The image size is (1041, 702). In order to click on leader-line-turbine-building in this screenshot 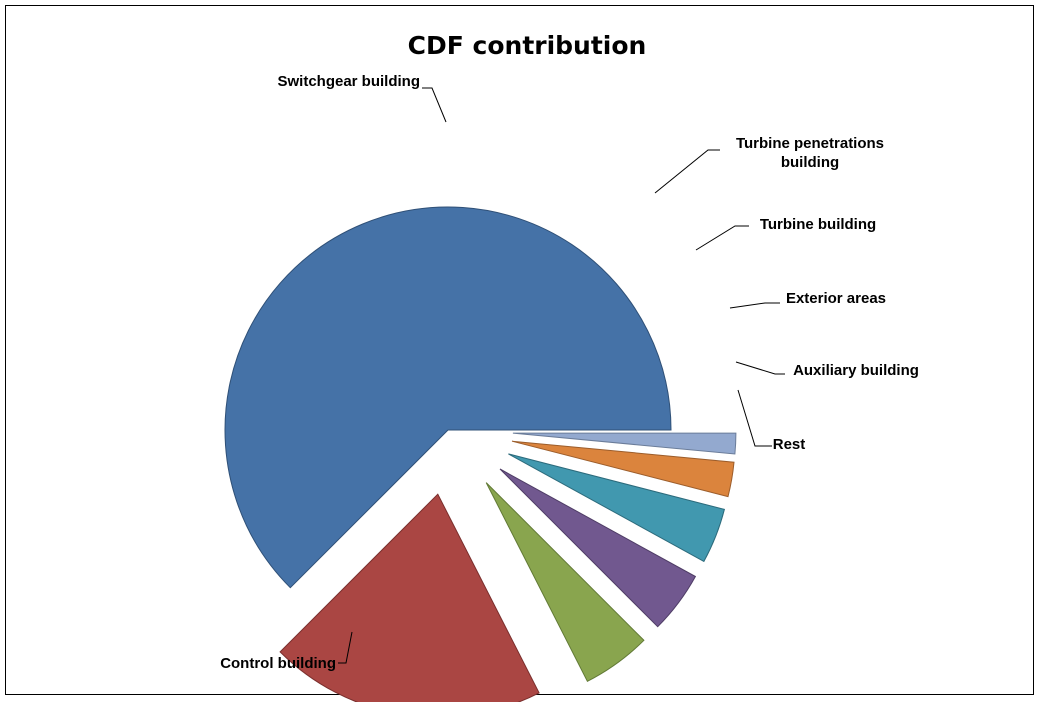, I will do `click(722, 238)`.